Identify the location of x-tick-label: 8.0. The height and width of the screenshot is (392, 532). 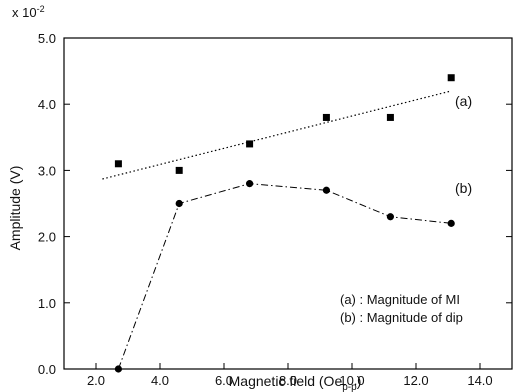
(288, 380).